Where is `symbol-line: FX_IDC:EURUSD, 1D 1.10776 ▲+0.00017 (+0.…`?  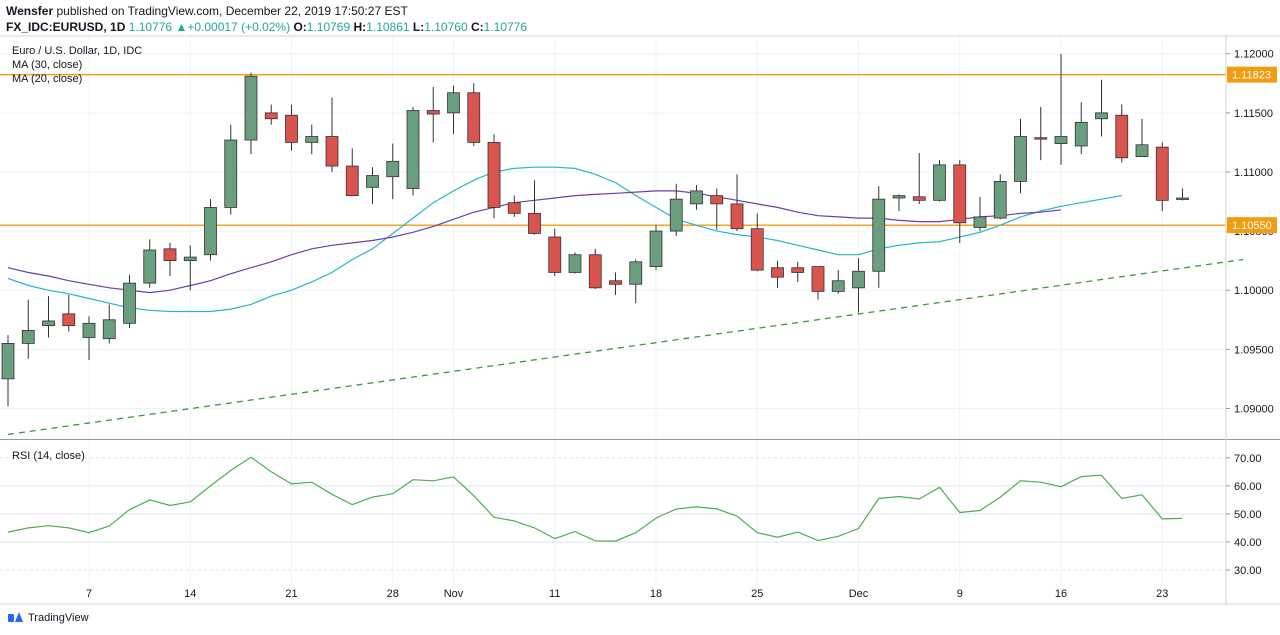 symbol-line: FX_IDC:EURUSD, 1D 1.10776 ▲+0.00017 (+0.… is located at coordinates (266, 27).